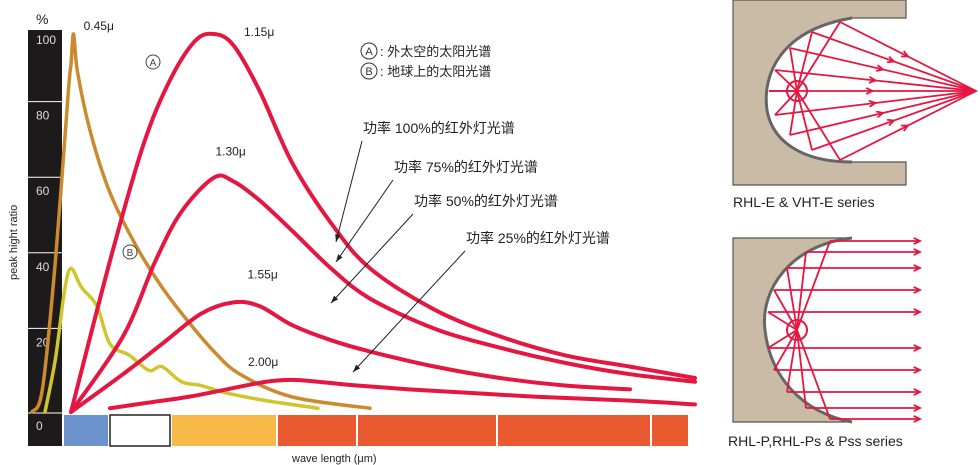 Image resolution: width=980 pixels, height=465 pixels. I want to click on legend-marker-letter: B, so click(368, 72).